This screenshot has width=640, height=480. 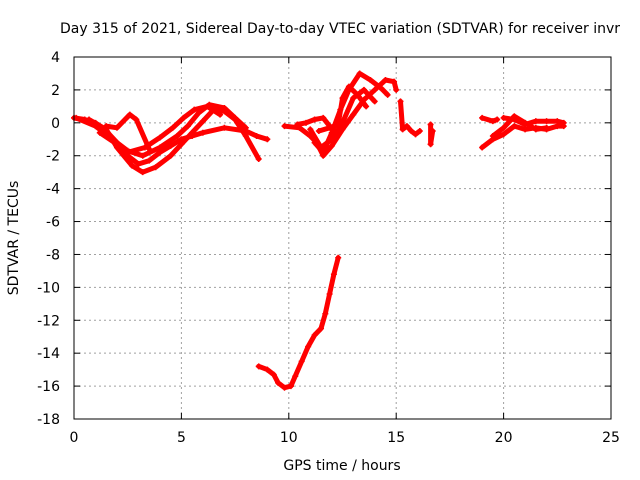 I want to click on x-tick-label: 0, so click(x=74, y=438).